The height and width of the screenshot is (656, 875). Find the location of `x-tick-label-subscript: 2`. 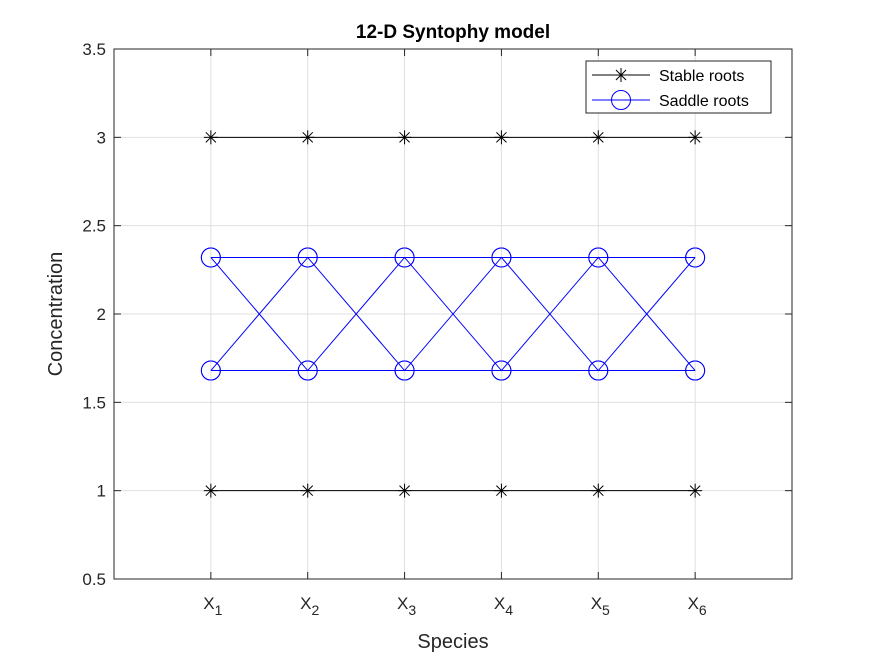

x-tick-label-subscript: 2 is located at coordinates (315, 610).